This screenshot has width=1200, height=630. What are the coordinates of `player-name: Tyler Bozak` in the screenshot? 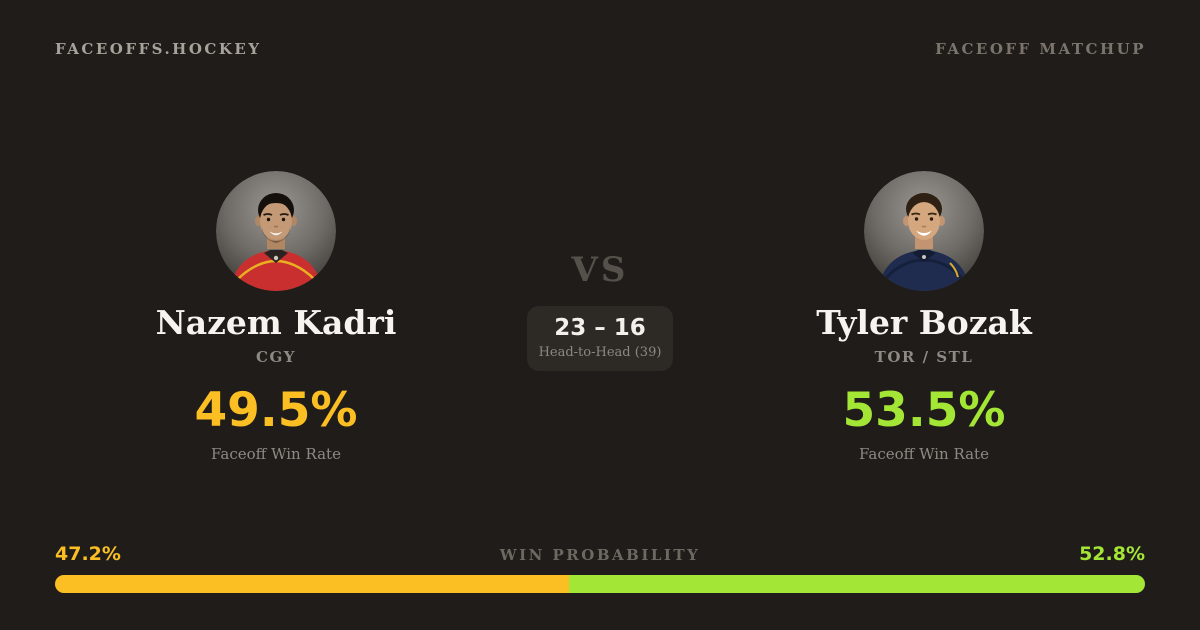 It's located at (924, 322).